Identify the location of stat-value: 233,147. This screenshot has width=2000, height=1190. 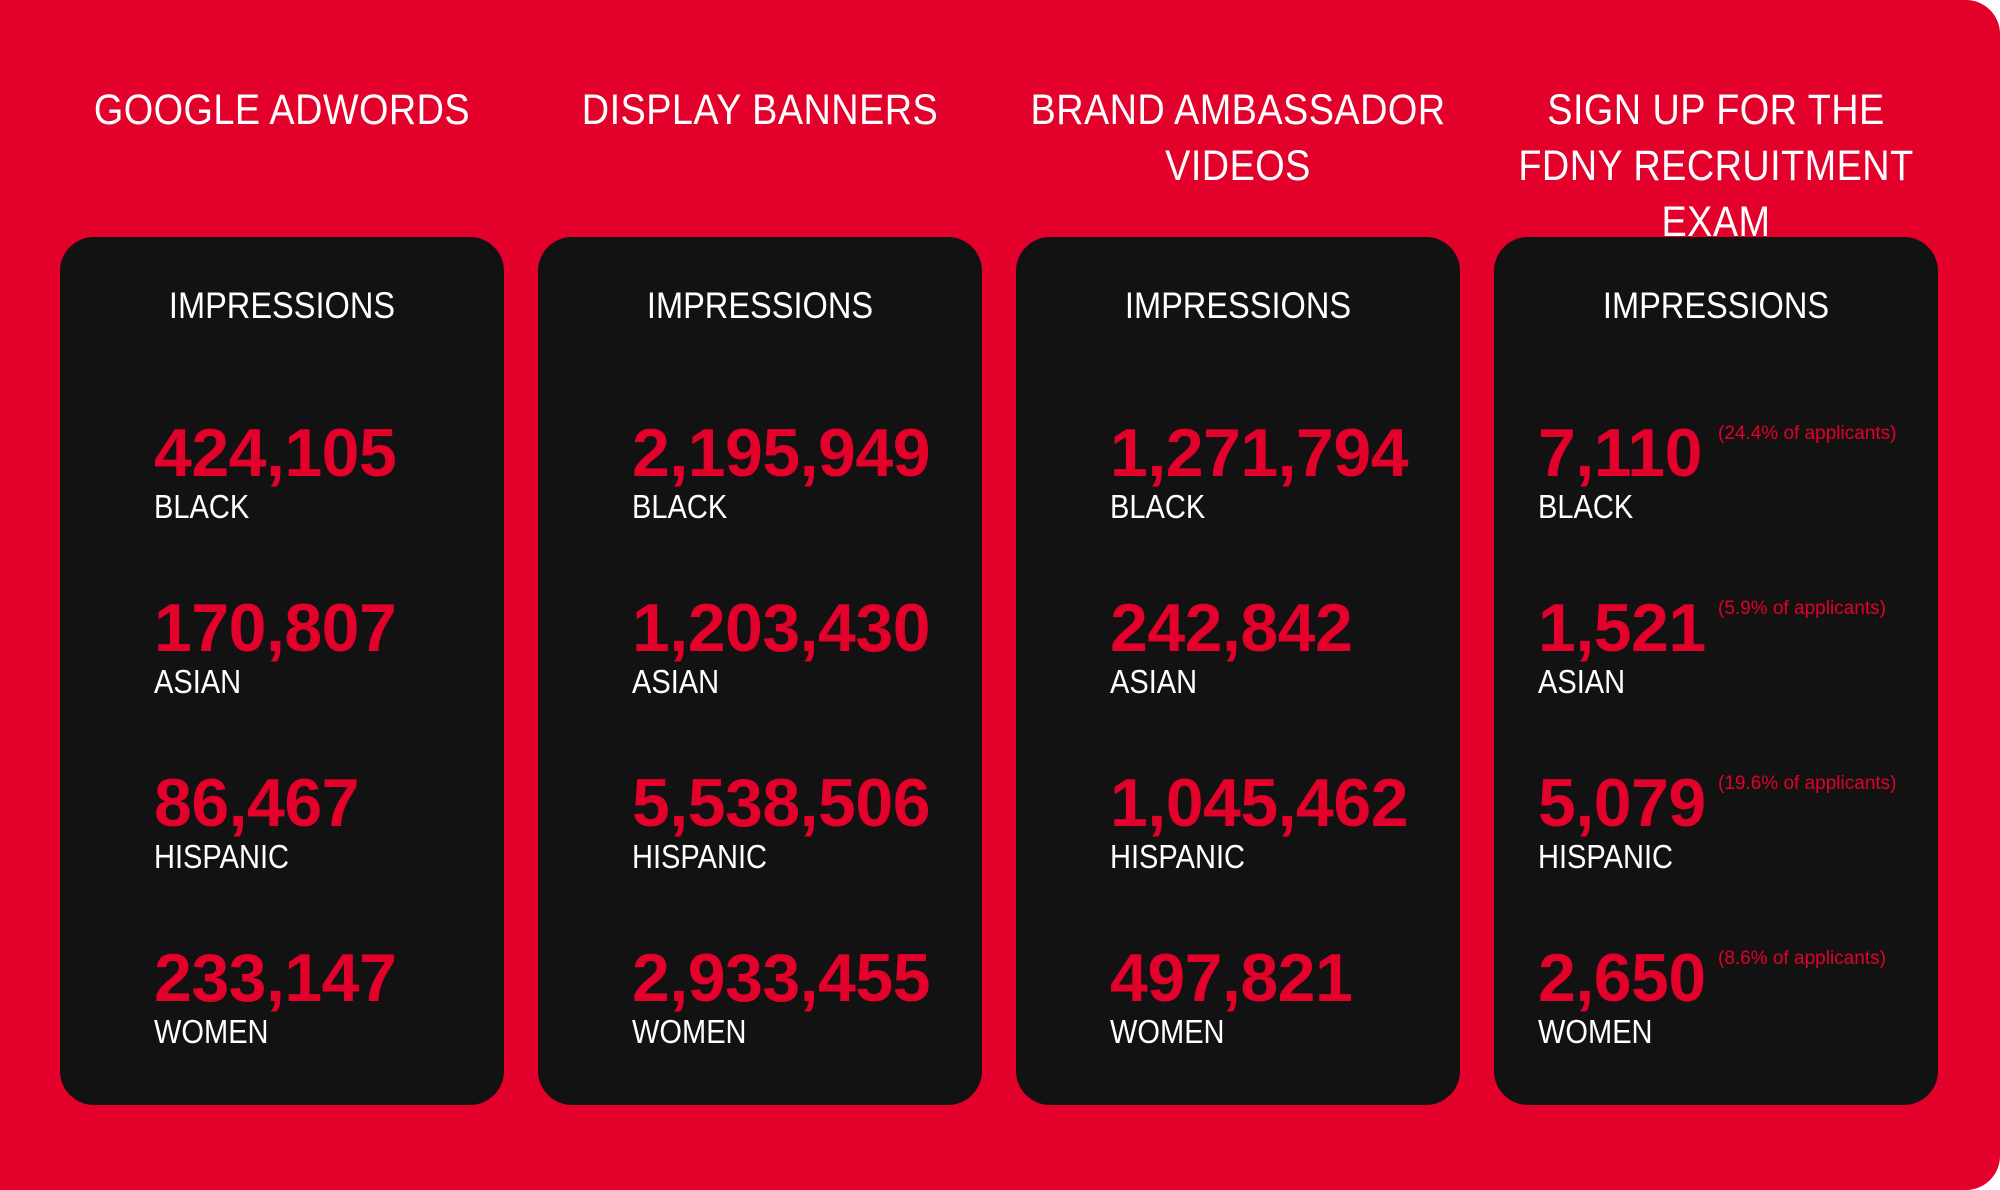
(275, 978).